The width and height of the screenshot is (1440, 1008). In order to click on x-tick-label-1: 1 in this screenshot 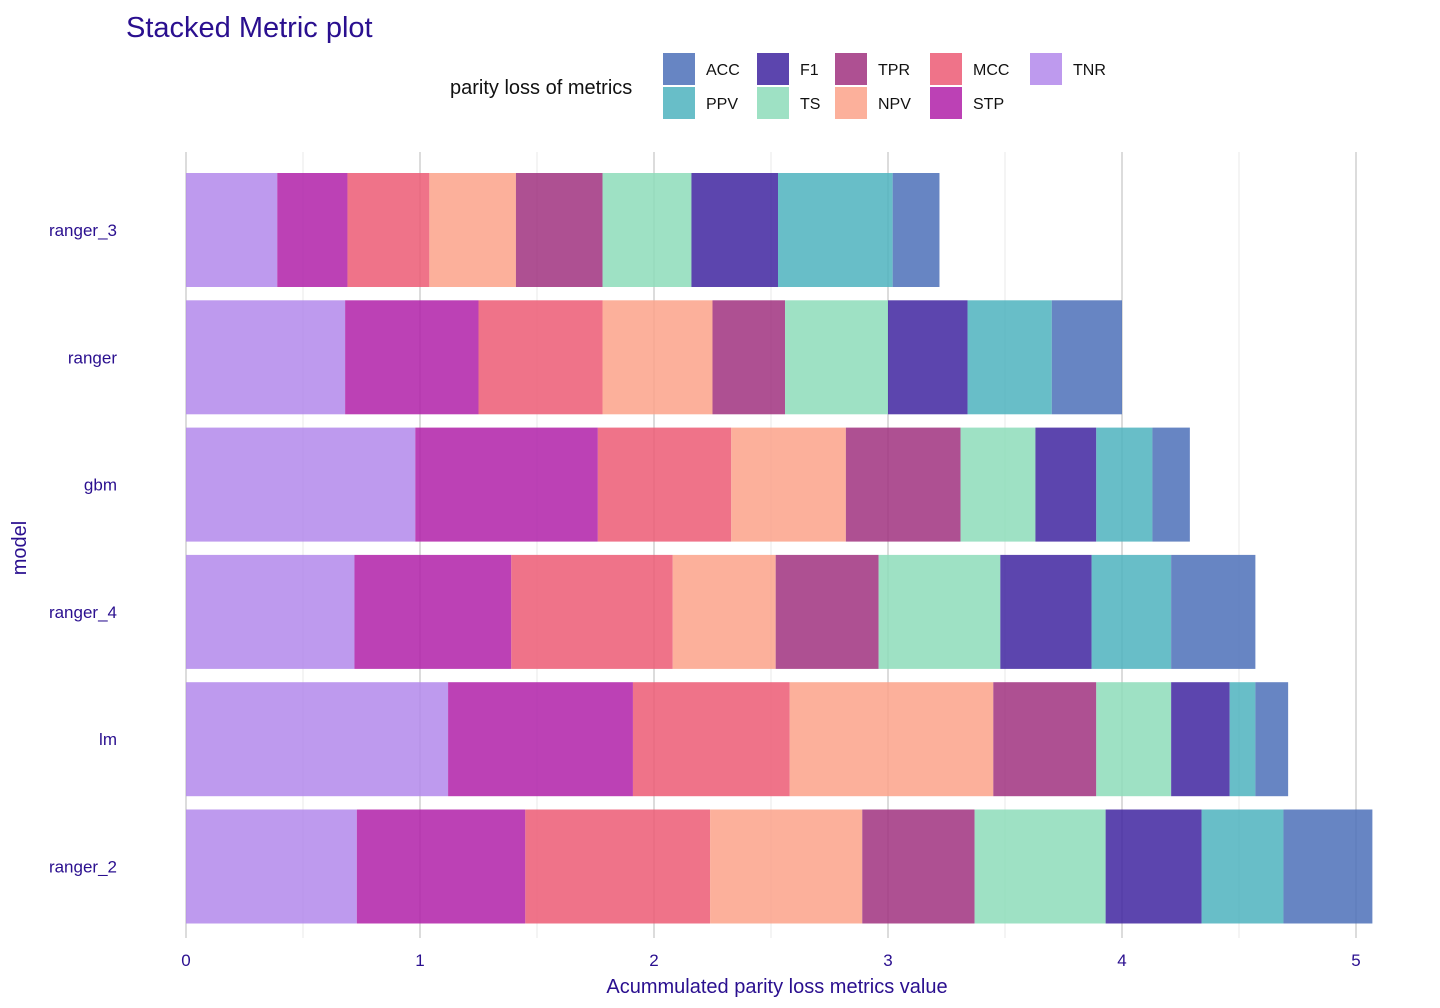, I will do `click(419, 960)`.